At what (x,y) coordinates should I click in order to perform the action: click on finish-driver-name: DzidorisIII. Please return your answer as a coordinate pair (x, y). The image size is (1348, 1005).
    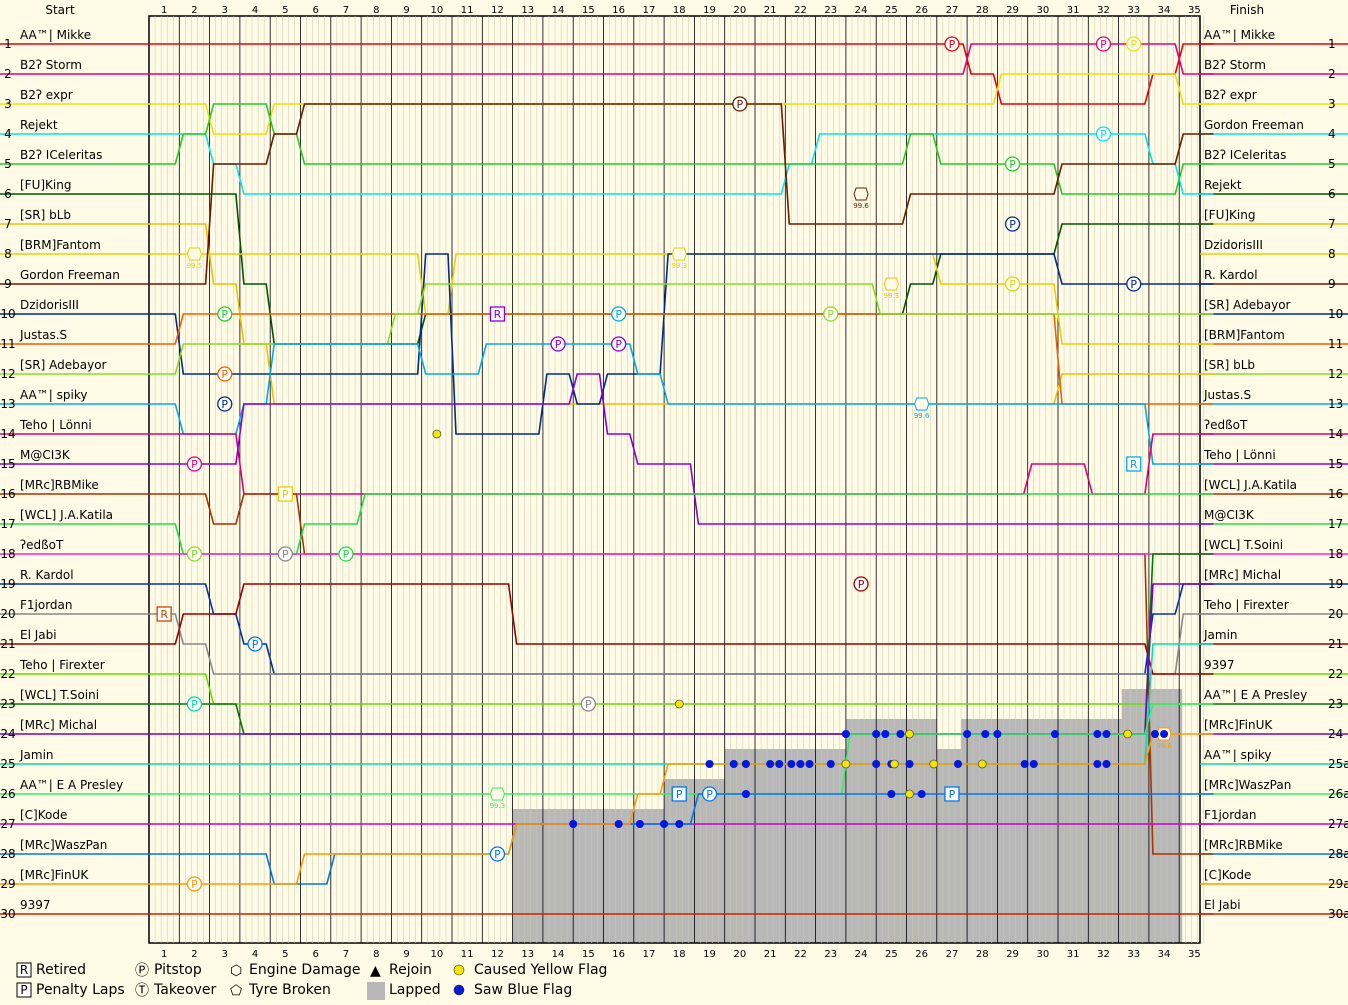
    Looking at the image, I should click on (1233, 245).